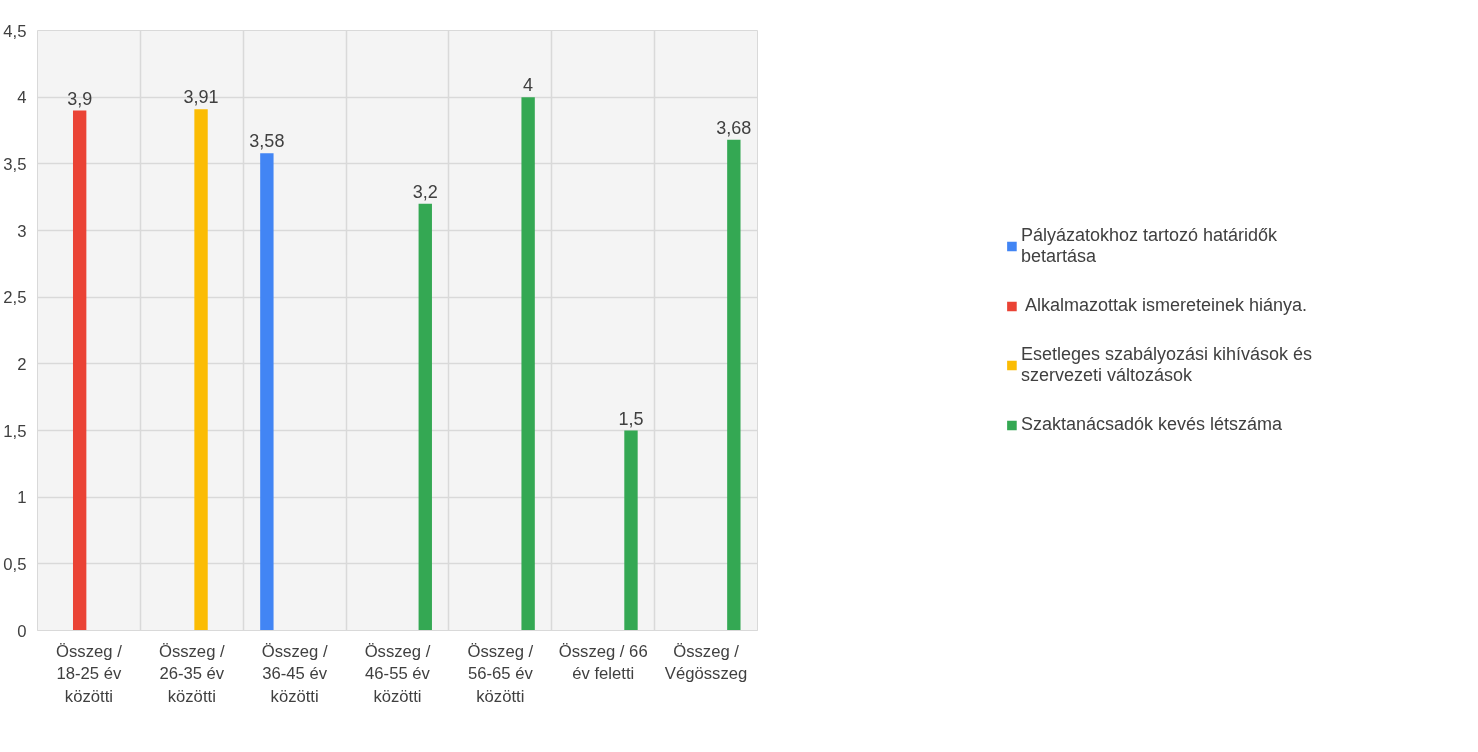 Image resolution: width=1478 pixels, height=752 pixels. Describe the element at coordinates (80, 98) in the screenshot. I see `data-label: 3,9` at that location.